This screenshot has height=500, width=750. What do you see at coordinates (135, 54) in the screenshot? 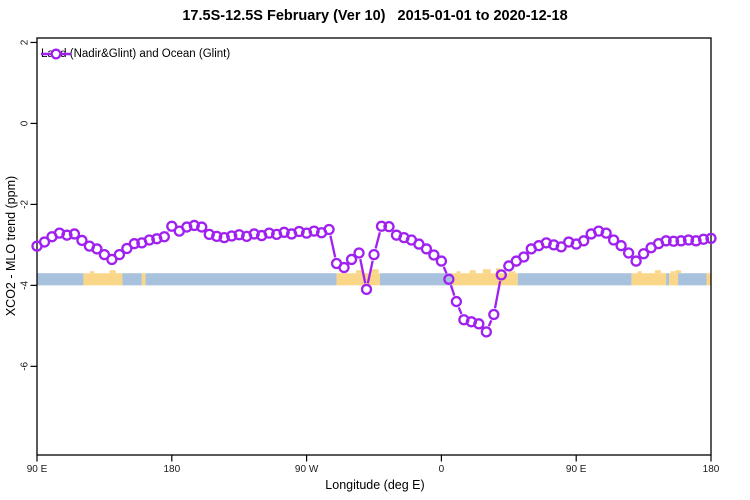
I see `legend: Land (Nadir&Glint) and Ocean (Glint)` at bounding box center [135, 54].